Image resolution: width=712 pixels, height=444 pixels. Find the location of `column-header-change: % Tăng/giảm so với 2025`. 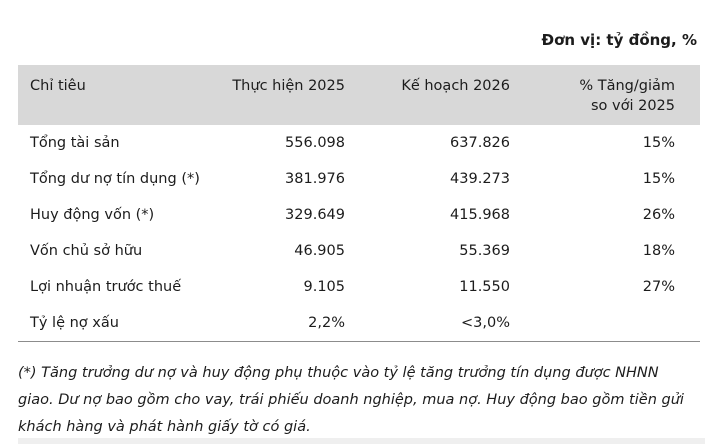

column-header-change: % Tăng/giảm so với 2025 is located at coordinates (592, 100).